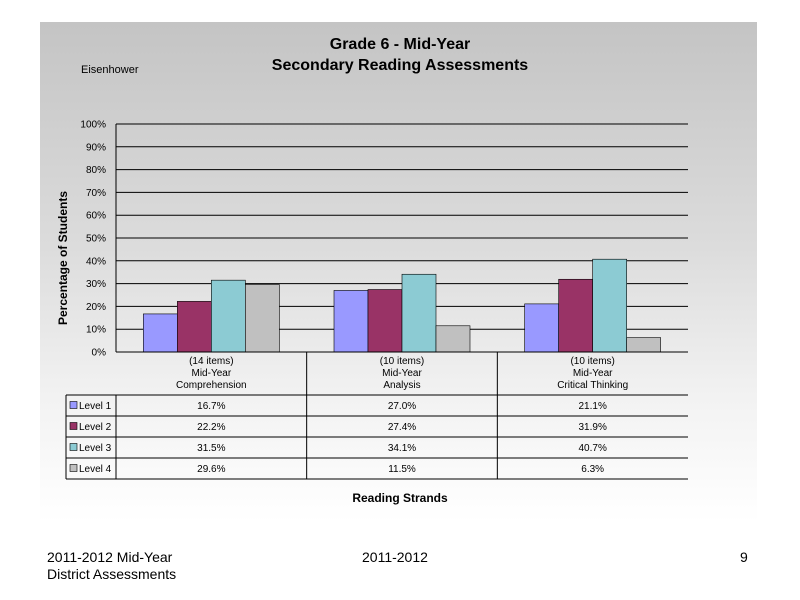  What do you see at coordinates (402, 469) in the screenshot?
I see `data-table-value: 11.5%` at bounding box center [402, 469].